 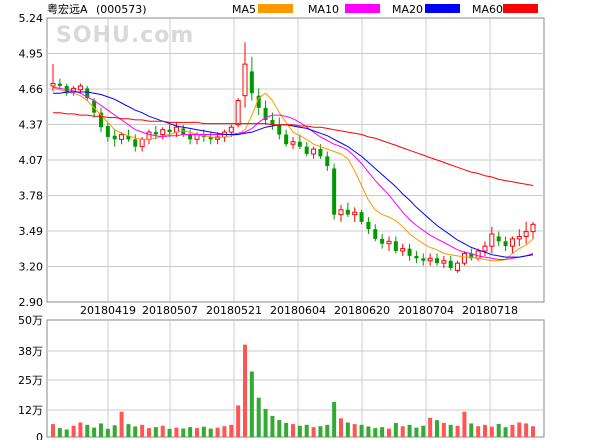 What do you see at coordinates (67, 9) in the screenshot?
I see `stock-name: 粤宏远A` at bounding box center [67, 9].